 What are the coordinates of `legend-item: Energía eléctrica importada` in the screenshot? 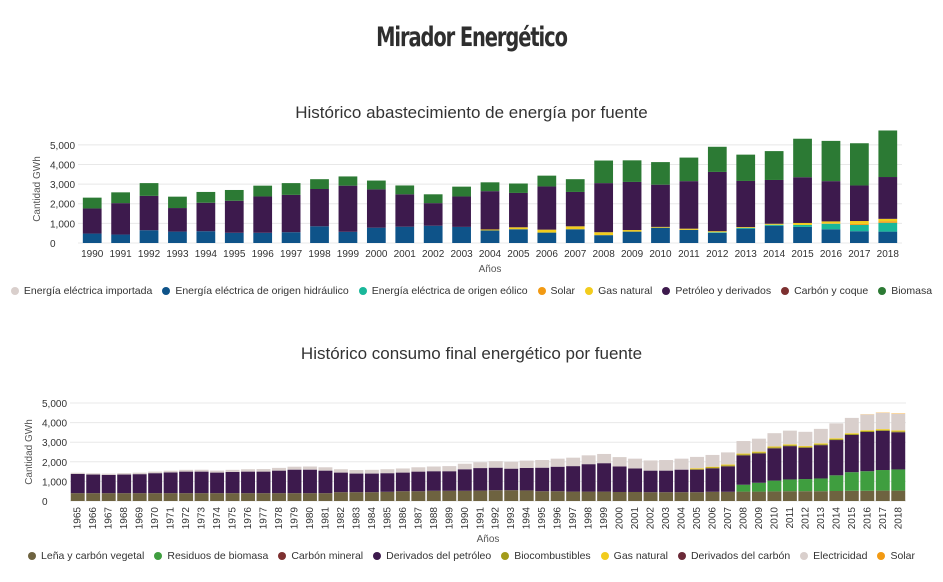 It's located at (81, 291).